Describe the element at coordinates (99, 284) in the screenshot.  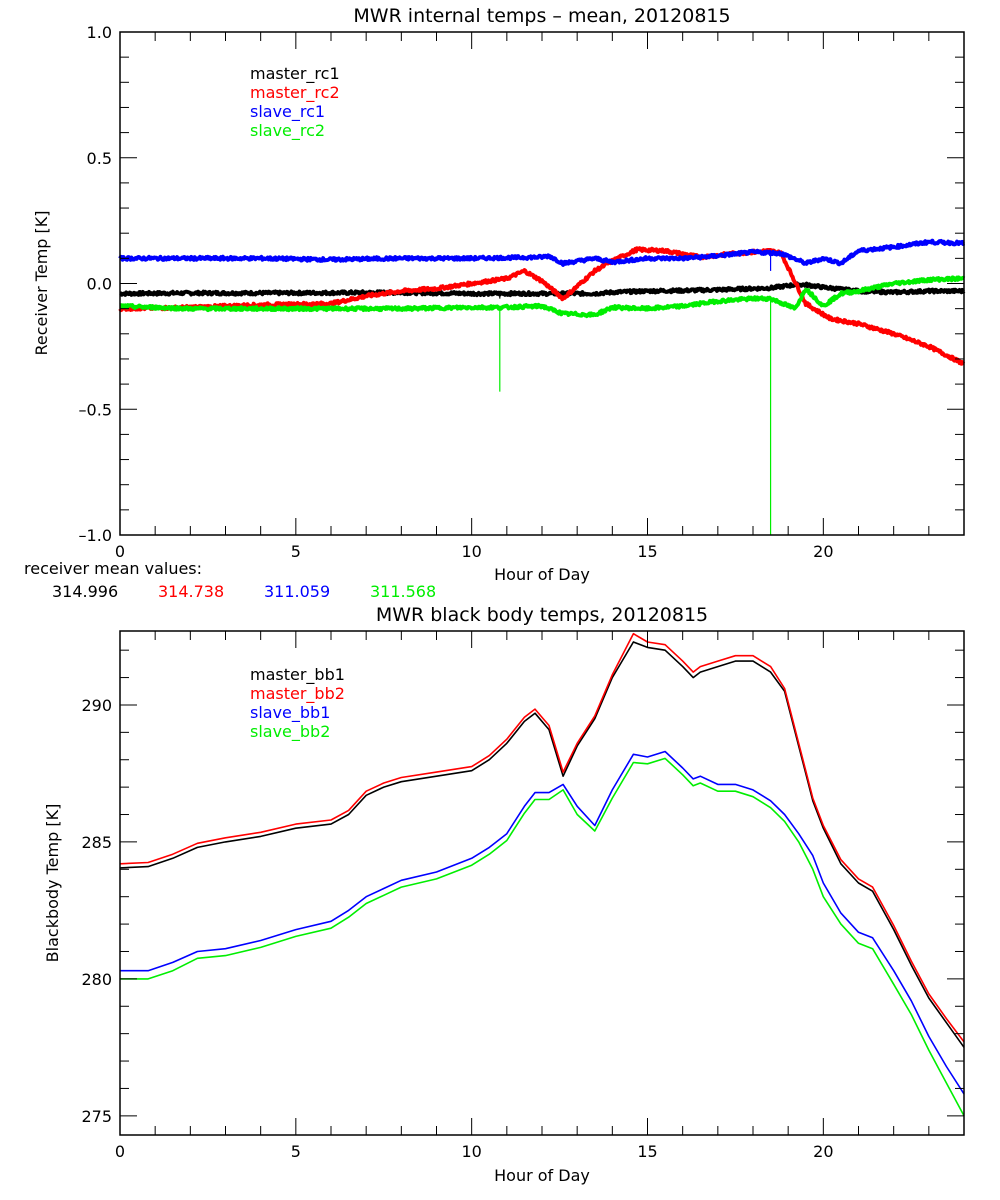
I see `y-tick-label: 0.0` at that location.